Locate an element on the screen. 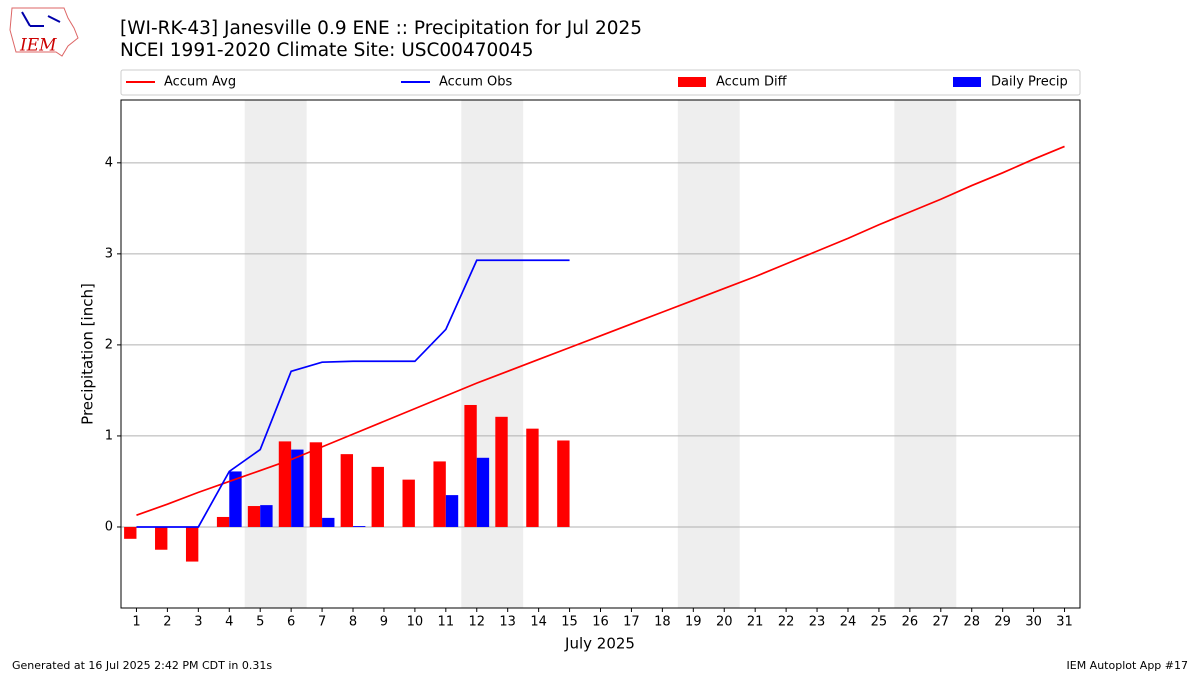 The height and width of the screenshot is (675, 1200). x-tick-label: 7 is located at coordinates (322, 622).